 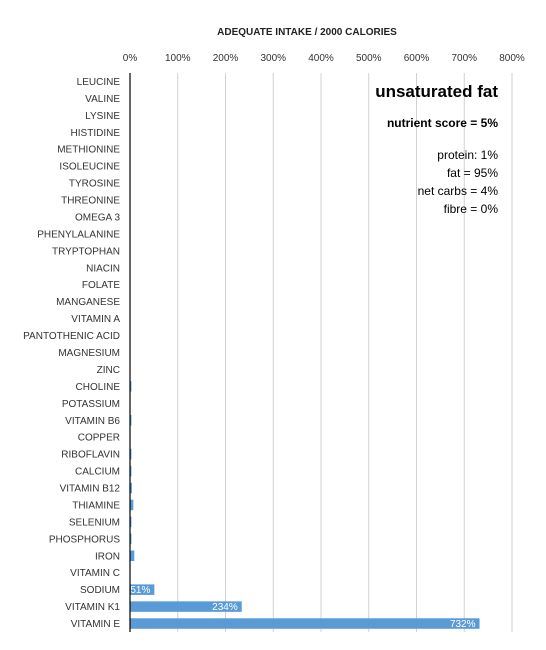 What do you see at coordinates (98, 387) in the screenshot?
I see `category-label: CHOLINE` at bounding box center [98, 387].